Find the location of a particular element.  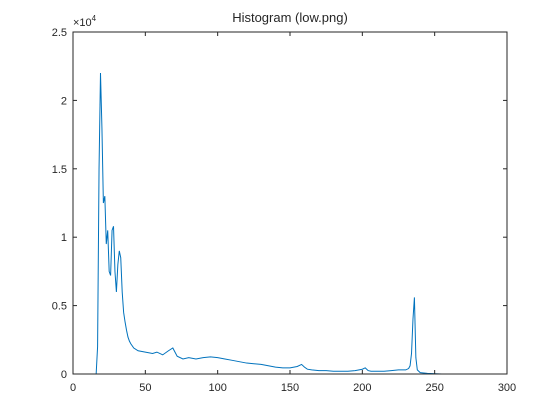

y-exponent-base: ×10 is located at coordinates (82, 23).